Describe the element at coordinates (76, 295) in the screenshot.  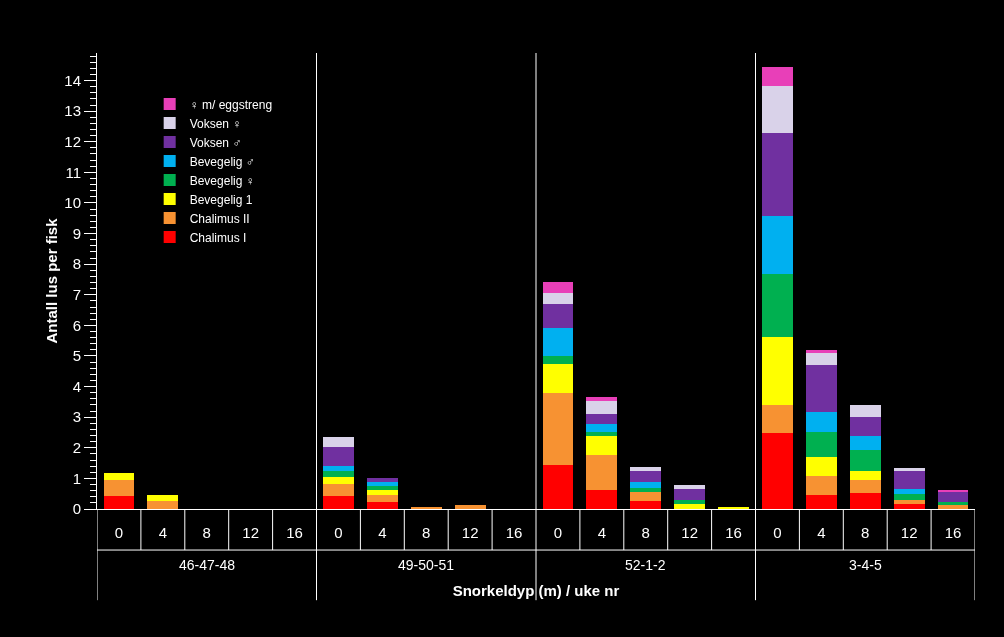
I see `y-tick-label: 7` at that location.